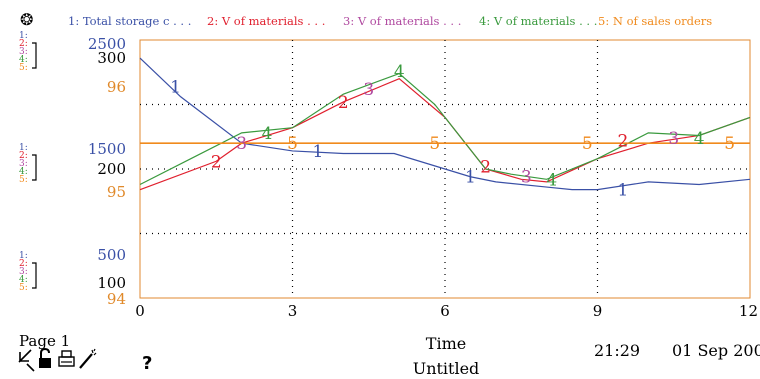 Image resolution: width=760 pixels, height=379 pixels. I want to click on app-icon: ❂, so click(26, 19).